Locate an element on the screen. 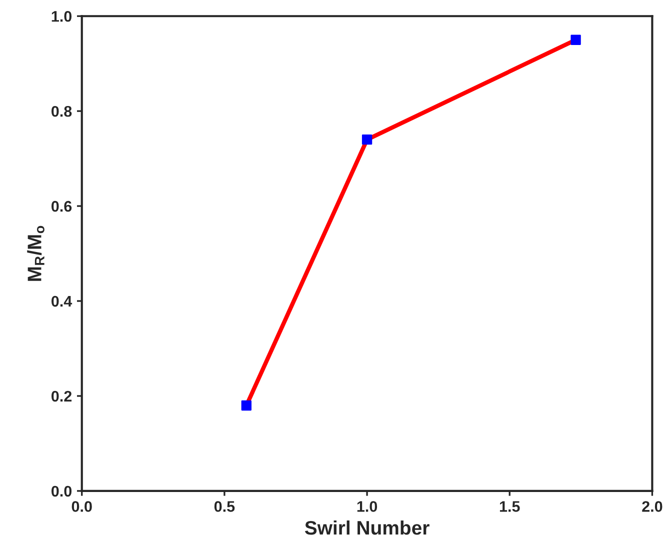 This screenshot has width=671, height=556. x-tick-label: 2.0 is located at coordinates (652, 506).